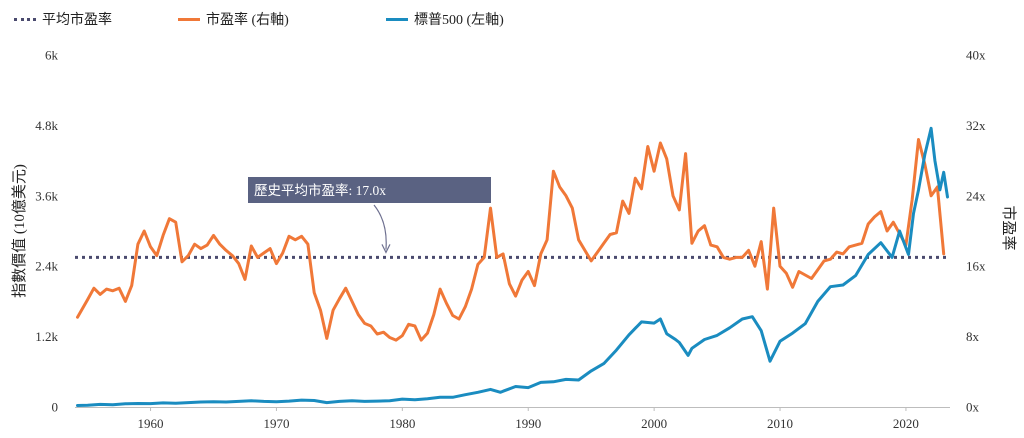  What do you see at coordinates (973, 407) in the screenshot?
I see `y-right-tick-label: 0x` at bounding box center [973, 407].